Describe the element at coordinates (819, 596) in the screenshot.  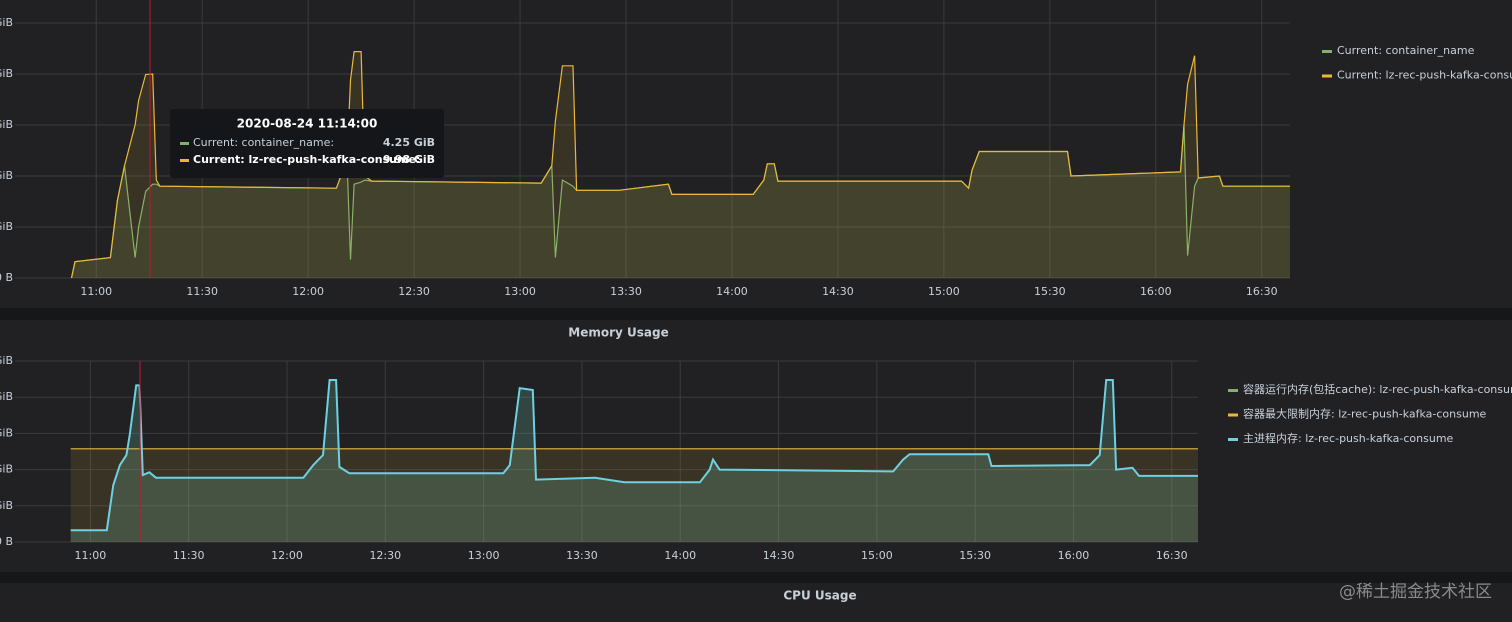
I see `panel-title: CPU Usage` at that location.